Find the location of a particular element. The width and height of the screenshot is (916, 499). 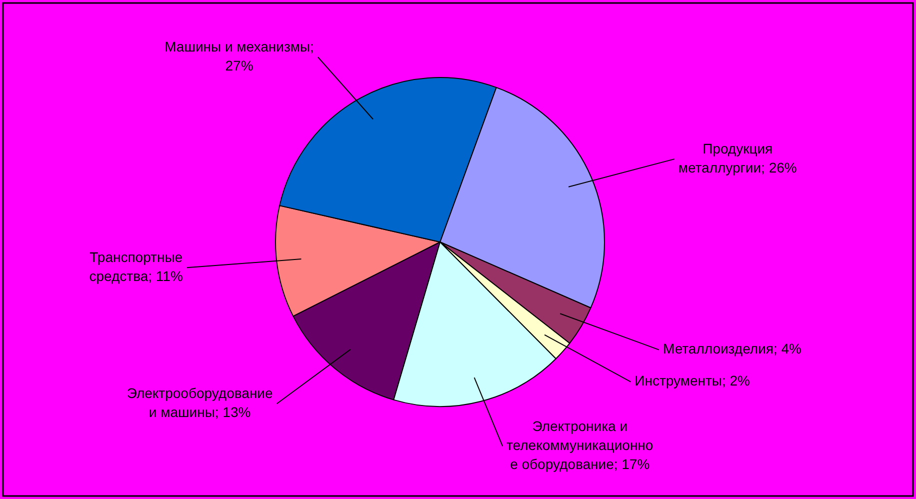

slice-label: Металлоизделия; 4% is located at coordinates (732, 348).